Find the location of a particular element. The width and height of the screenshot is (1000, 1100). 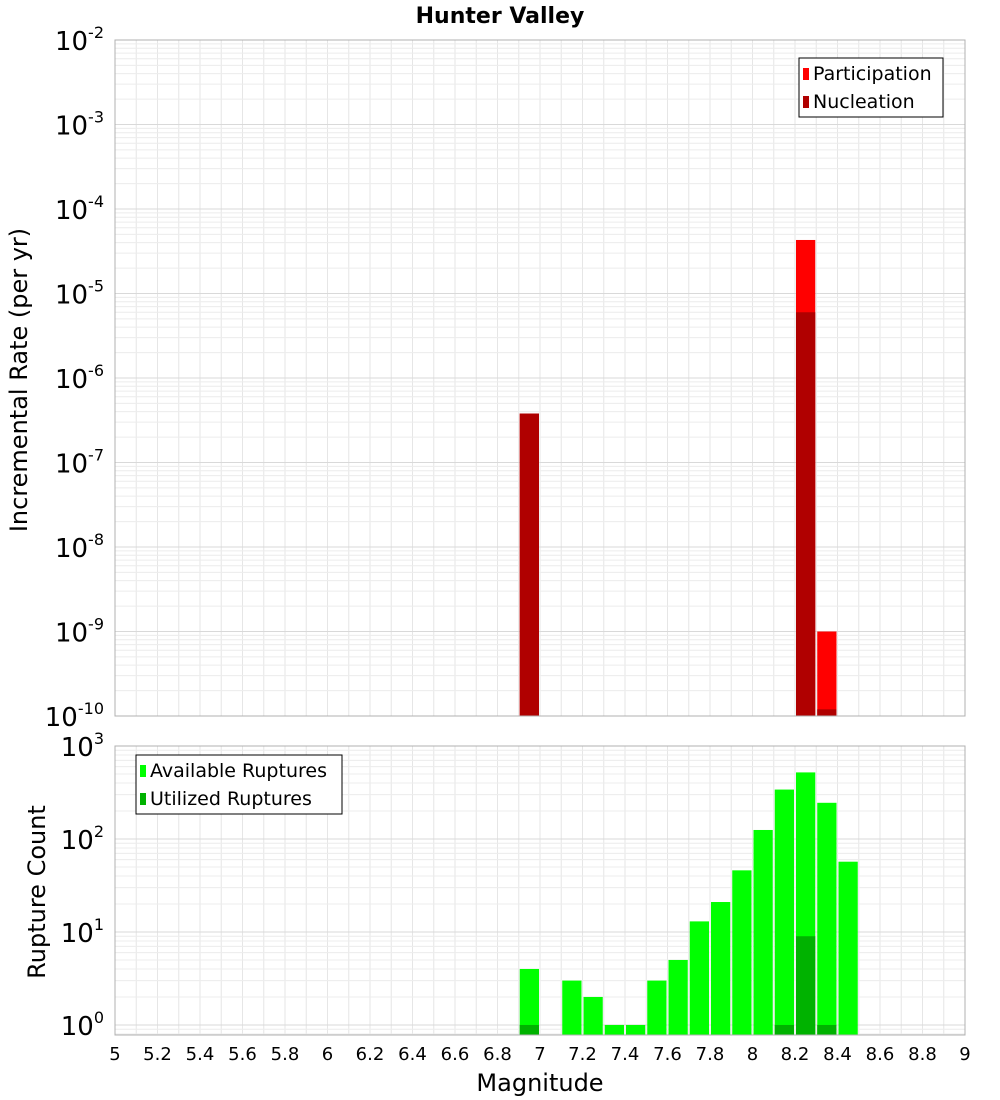

bottom-y-tick-label: 10⁰ is located at coordinates (82, 1025).